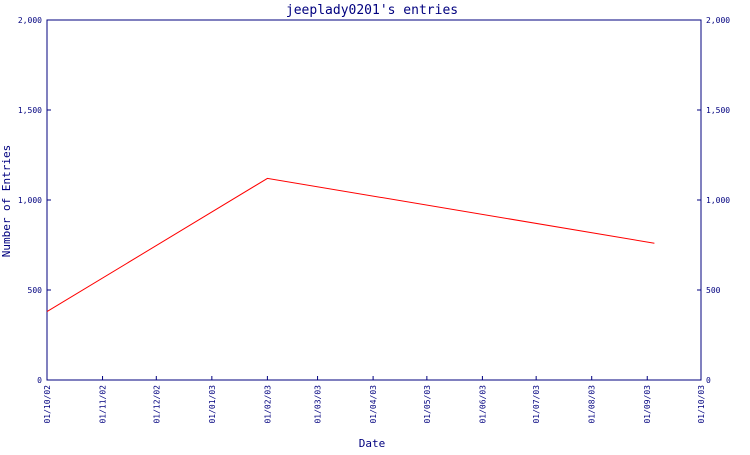  What do you see at coordinates (482, 404) in the screenshot?
I see `x-tick-label: 01/06/03` at bounding box center [482, 404].